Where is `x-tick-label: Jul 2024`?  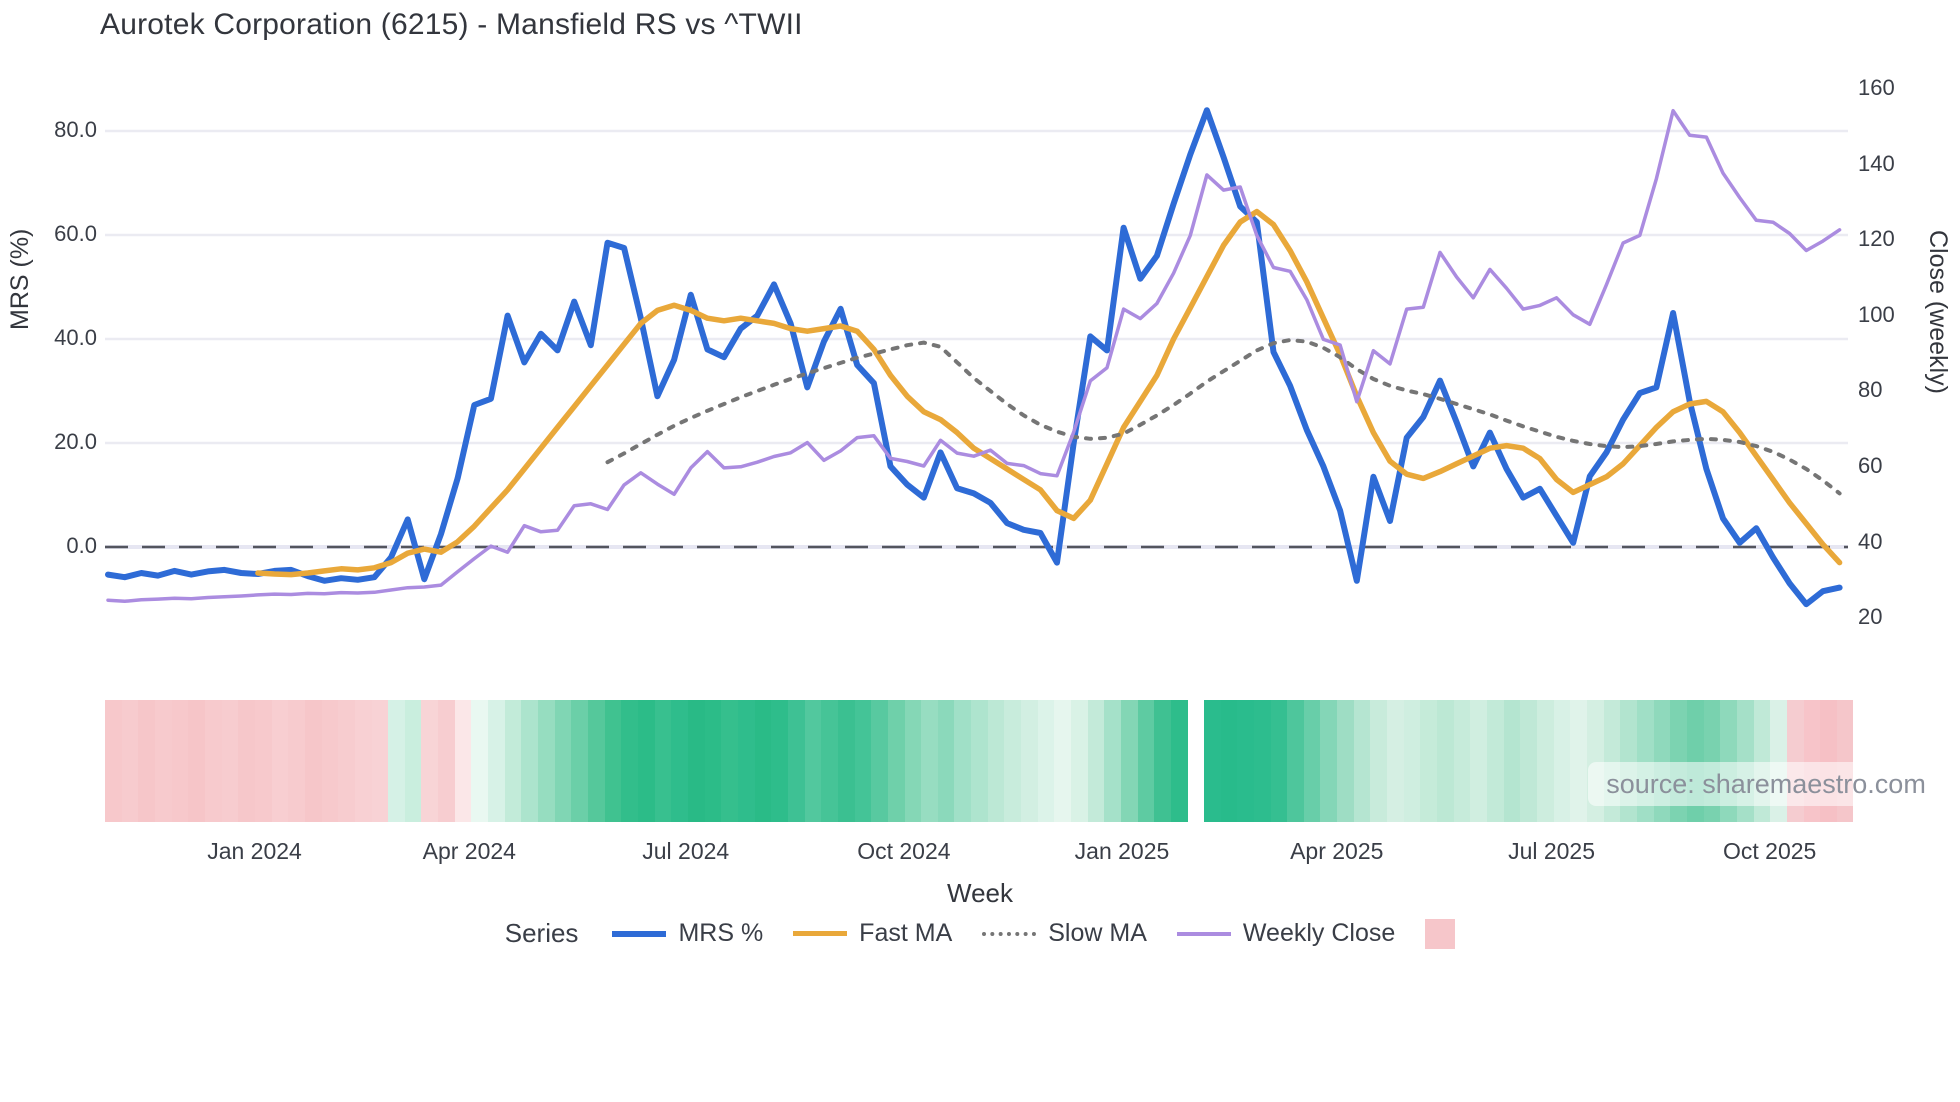 x-tick-label: Jul 2024 is located at coordinates (686, 851).